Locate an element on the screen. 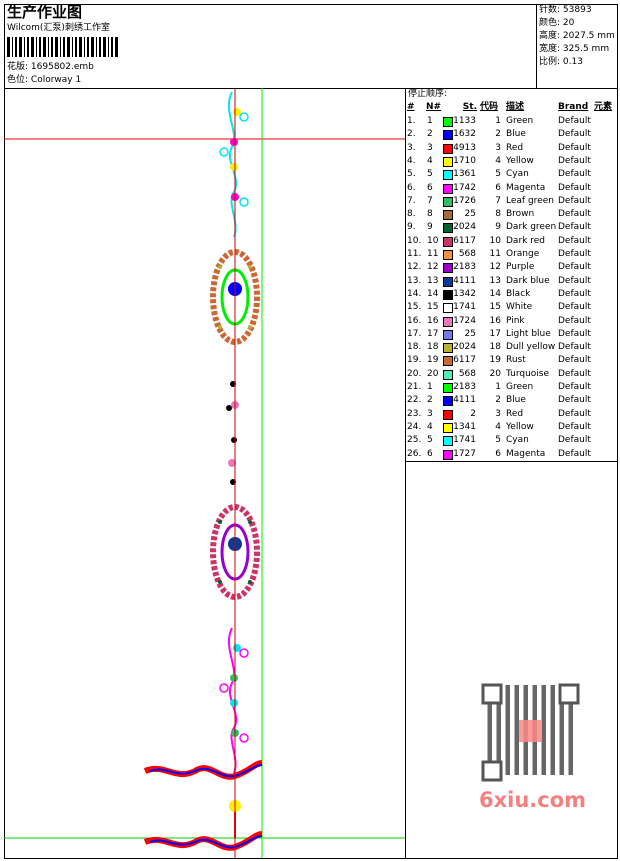 Image resolution: width=620 pixels, height=861 pixels. row-needle: 3 is located at coordinates (430, 413).